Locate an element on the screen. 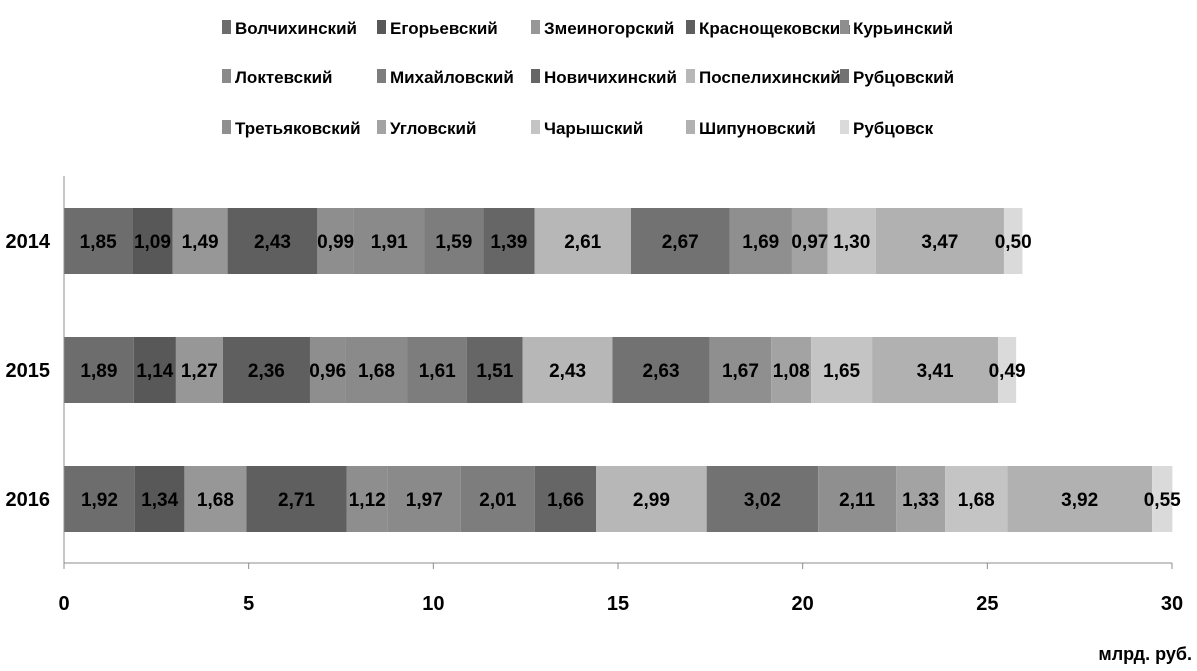 Image resolution: width=1197 pixels, height=671 pixels. bar-value-label: 1,89 is located at coordinates (98, 371).